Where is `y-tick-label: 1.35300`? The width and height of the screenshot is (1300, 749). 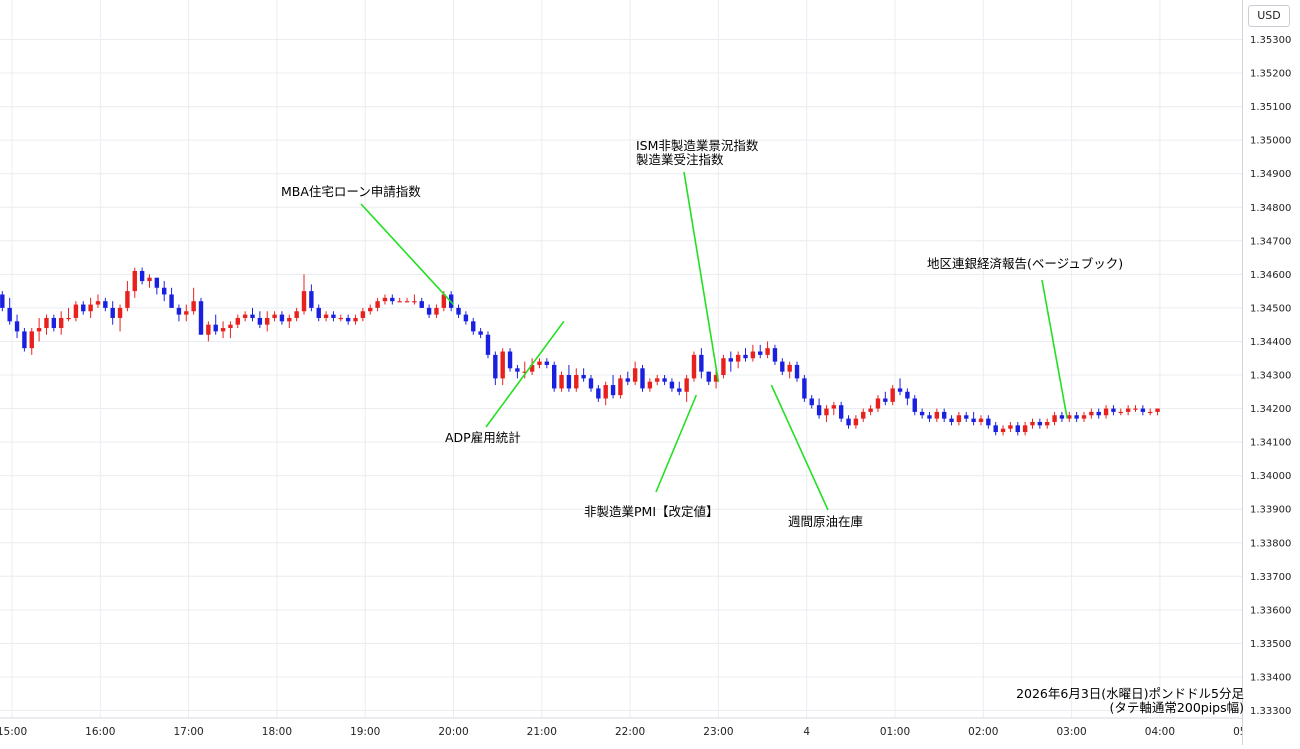
y-tick-label: 1.35300 is located at coordinates (1270, 40).